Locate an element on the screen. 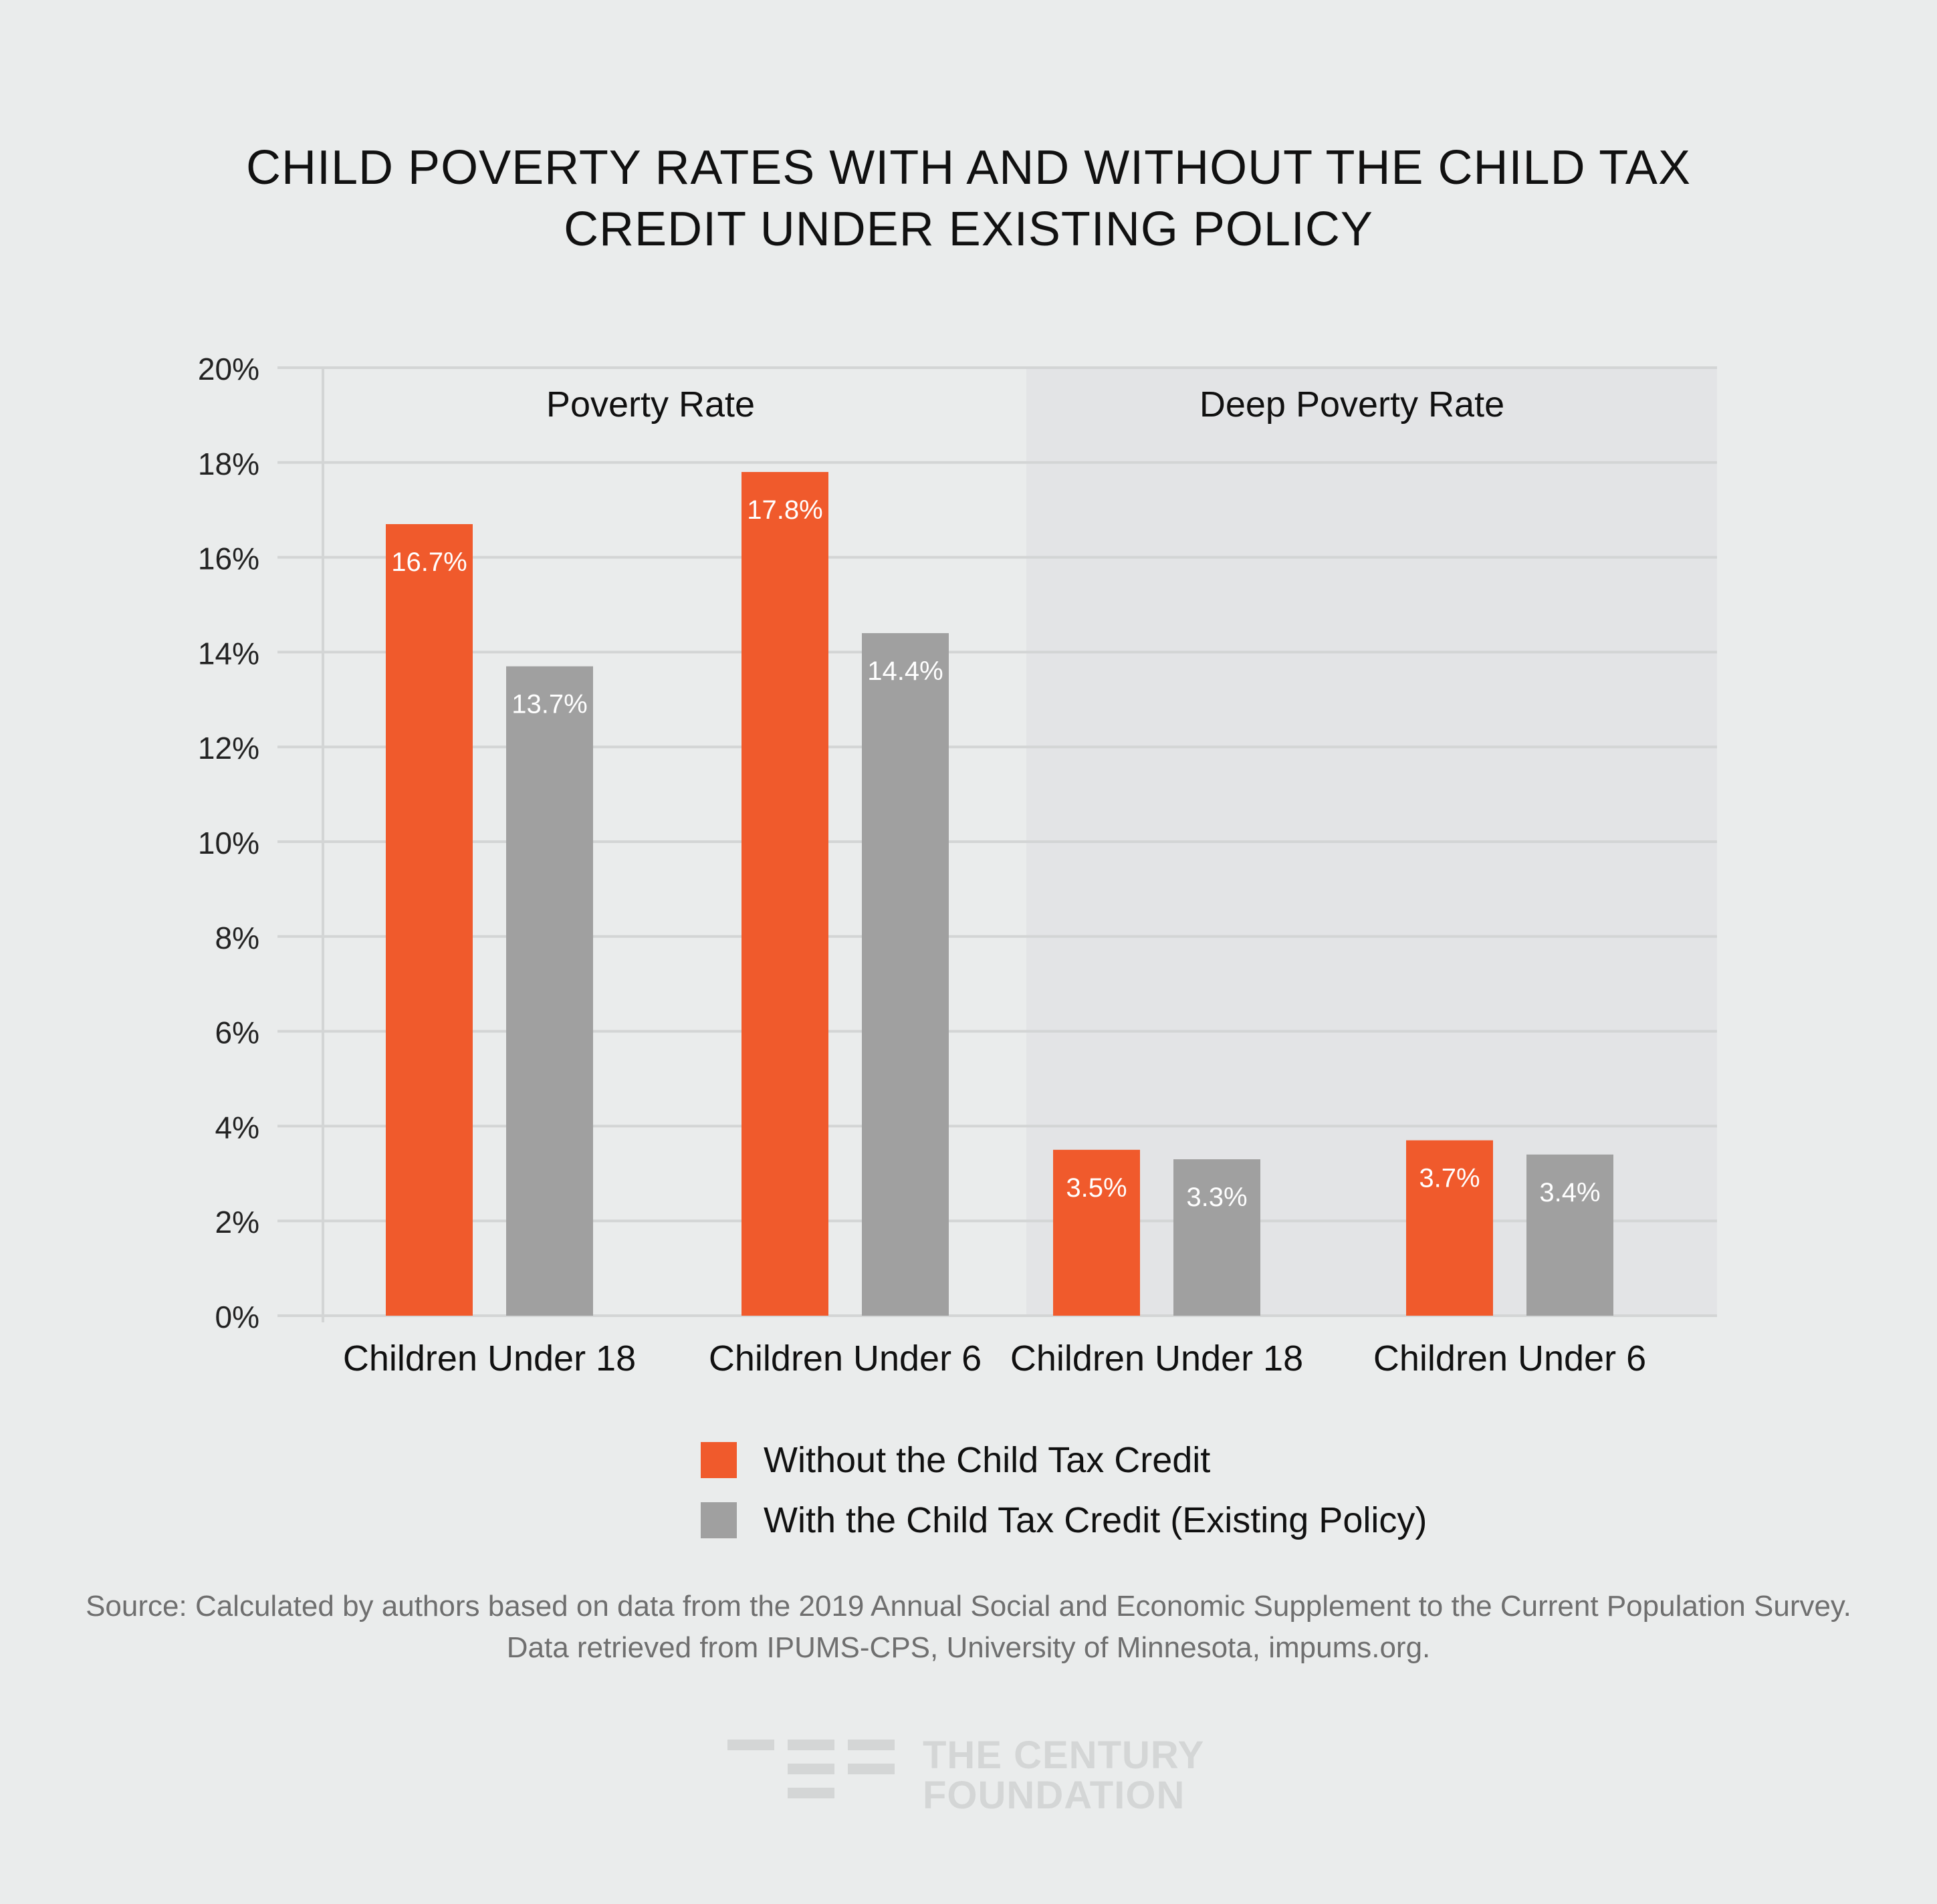  data-label: 17.8% is located at coordinates (784, 510).